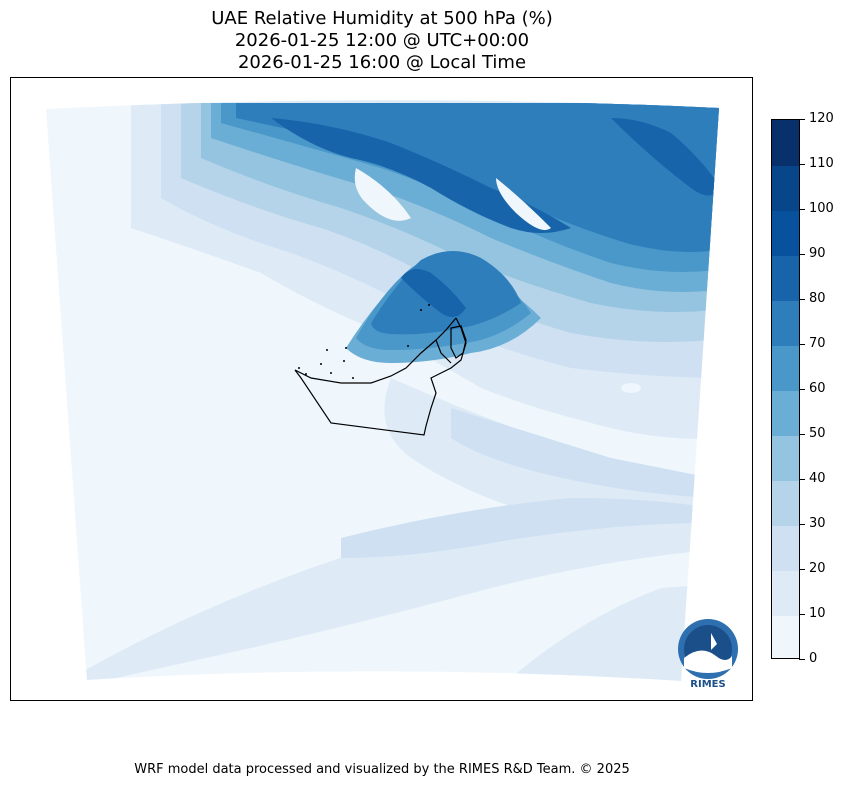 This screenshot has height=788, width=844. Describe the element at coordinates (708, 654) in the screenshot. I see `rimes-logo: RIMES` at that location.